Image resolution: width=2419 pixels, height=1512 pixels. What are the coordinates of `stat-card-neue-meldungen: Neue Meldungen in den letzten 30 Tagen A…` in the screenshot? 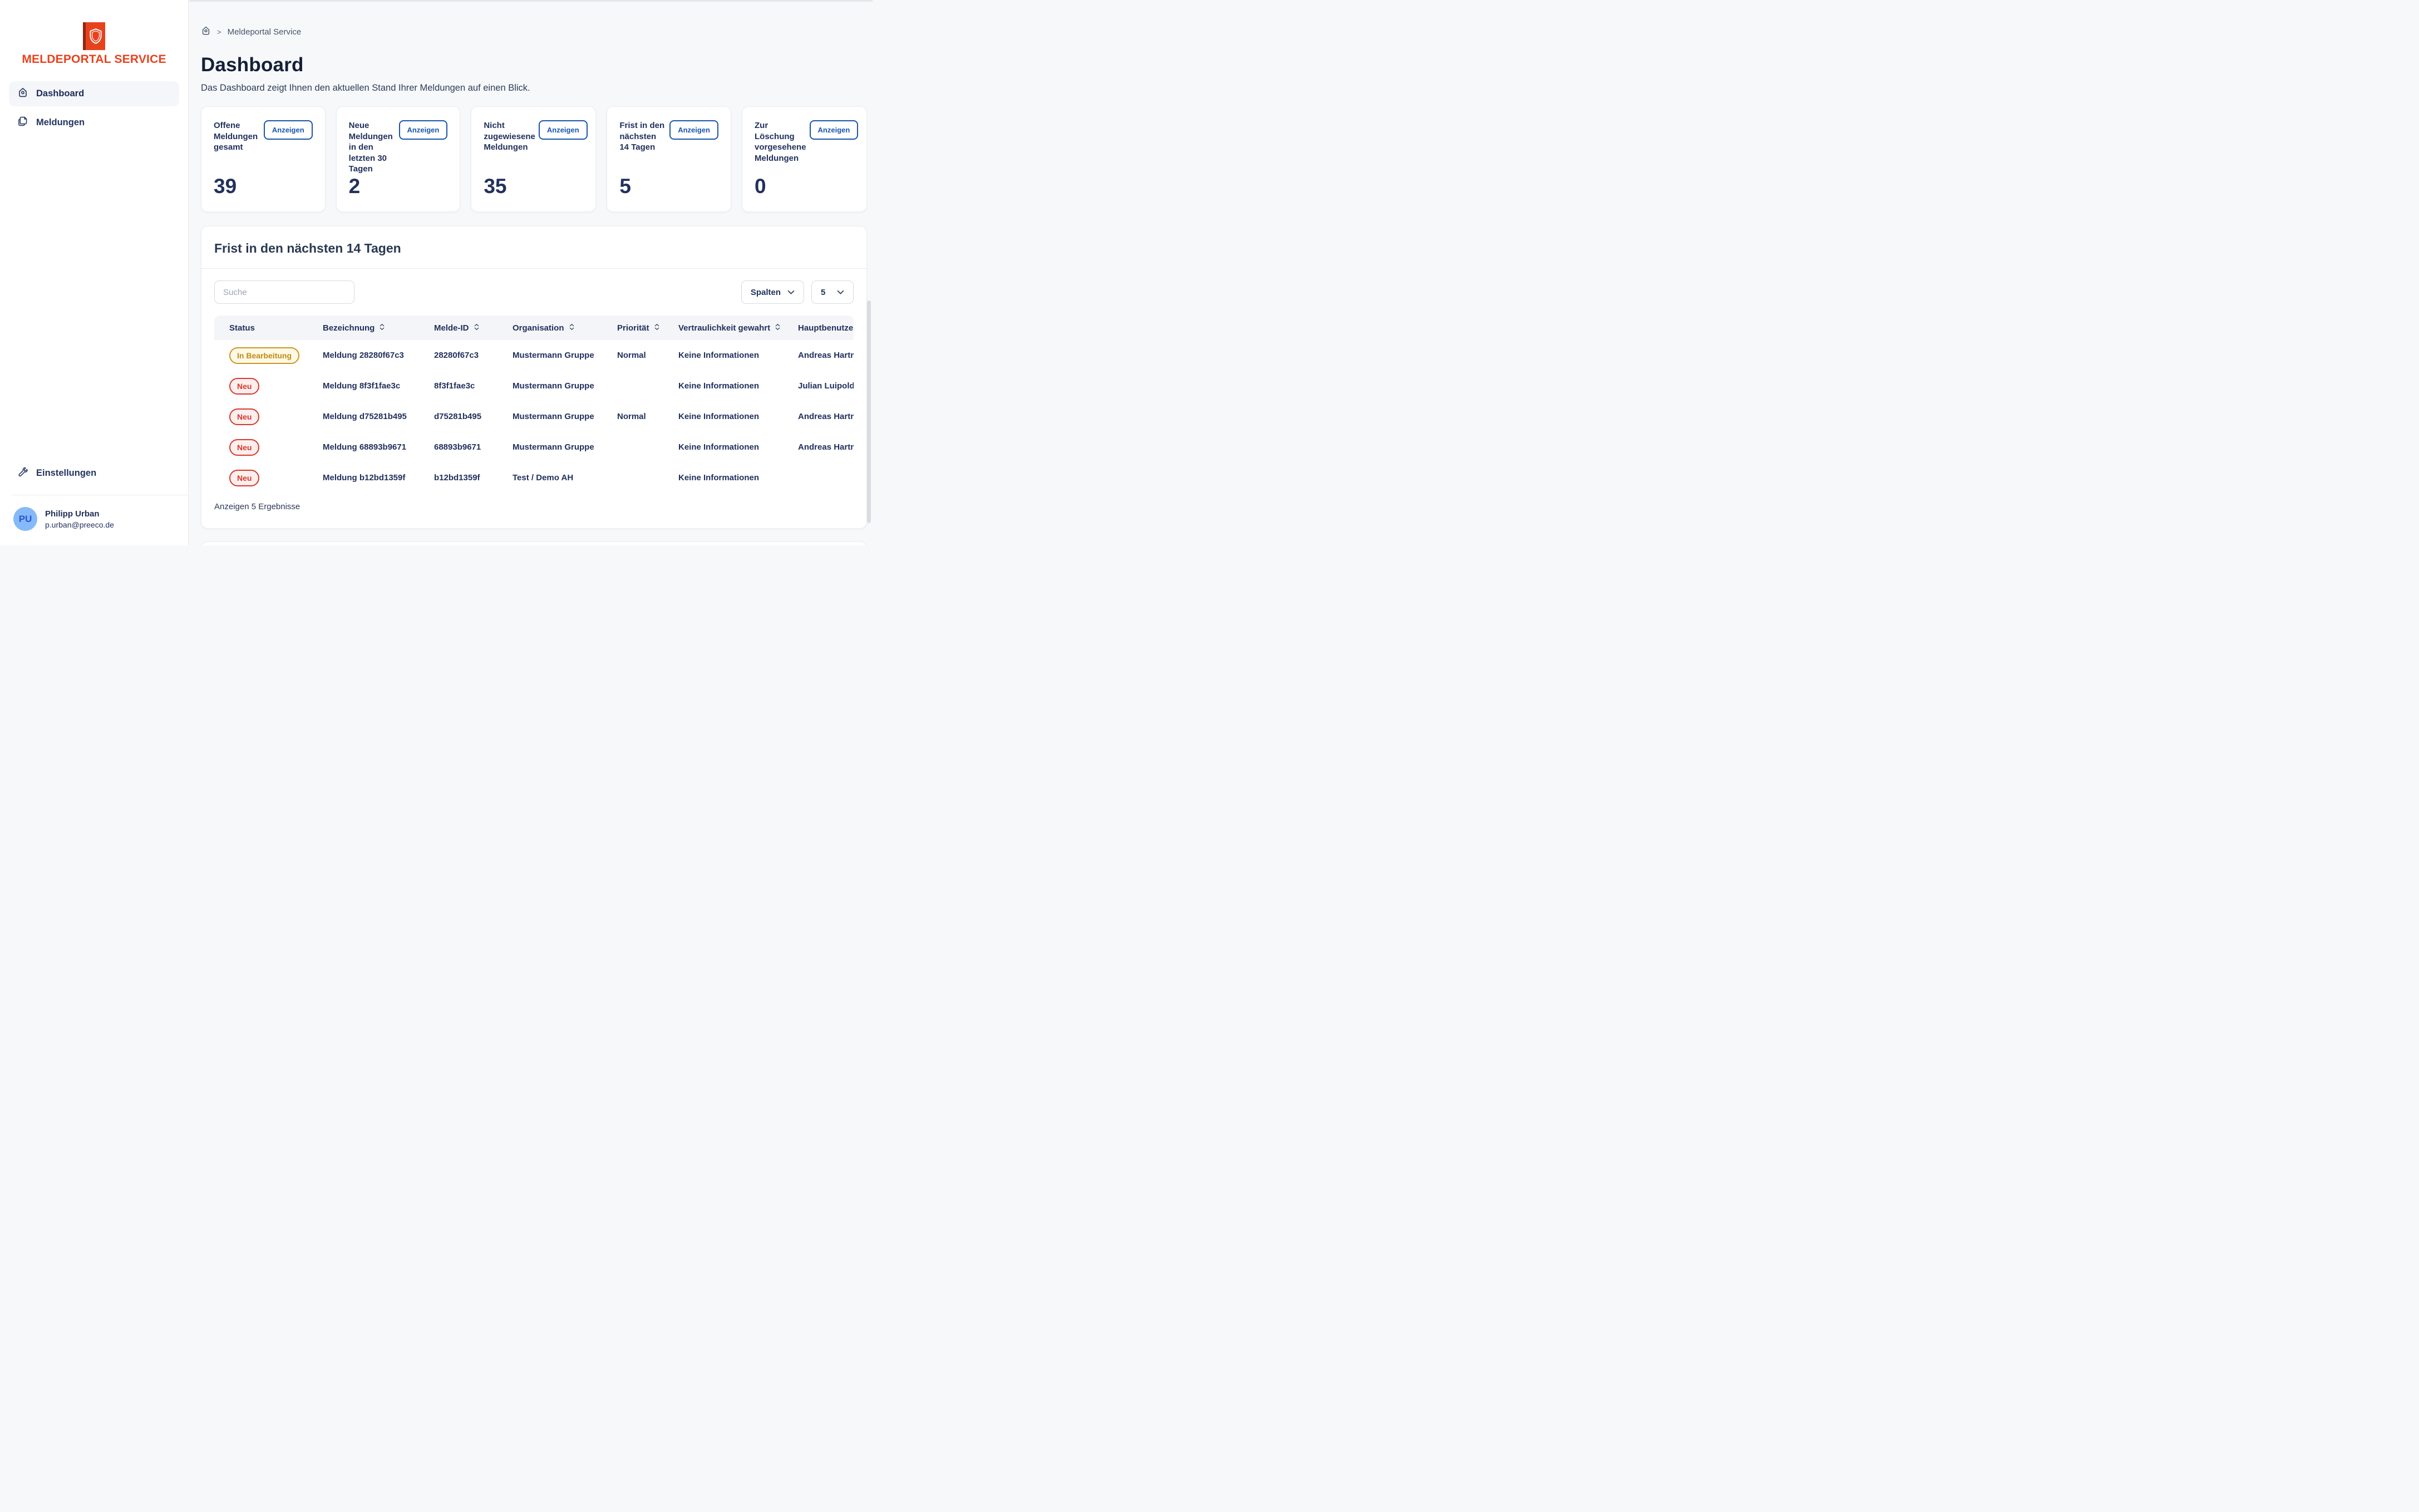 It's located at (398, 159).